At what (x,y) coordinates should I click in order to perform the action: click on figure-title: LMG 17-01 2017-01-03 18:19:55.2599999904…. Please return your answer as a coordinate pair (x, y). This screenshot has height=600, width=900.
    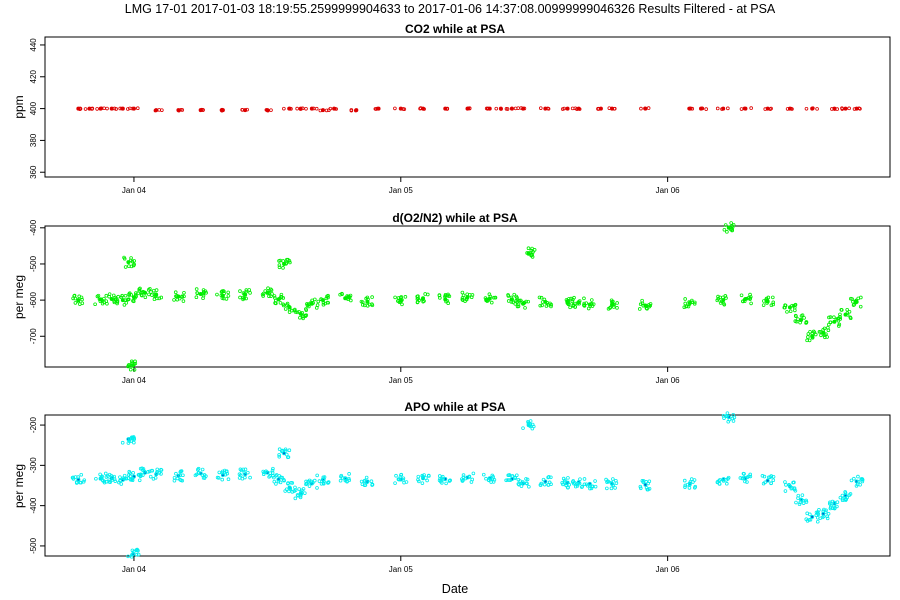
    Looking at the image, I should click on (450, 9).